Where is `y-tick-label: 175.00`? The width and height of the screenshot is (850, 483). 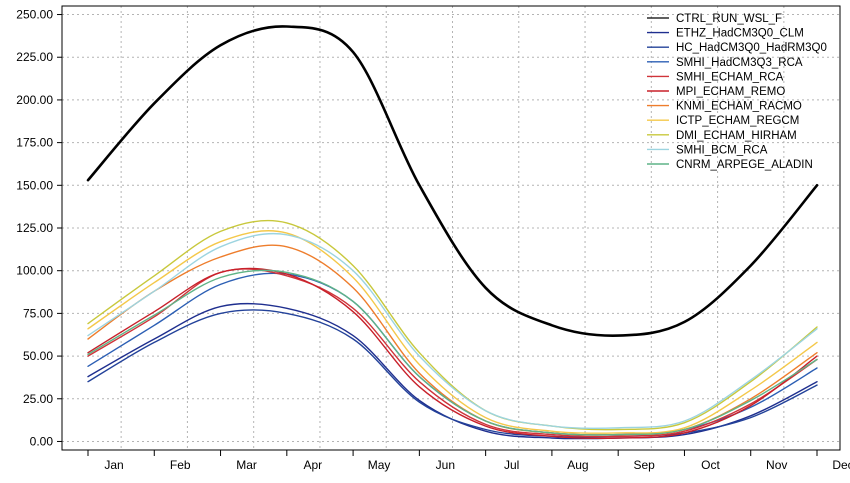
y-tick-label: 175.00 is located at coordinates (34, 143).